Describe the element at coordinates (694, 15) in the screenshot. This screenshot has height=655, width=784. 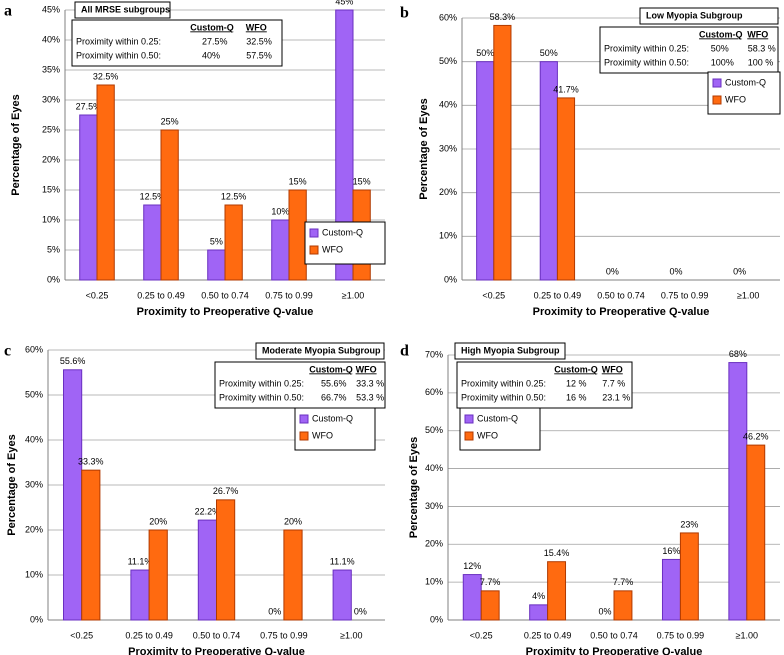
I see `chart-title: Low Myopia Subgroup` at that location.